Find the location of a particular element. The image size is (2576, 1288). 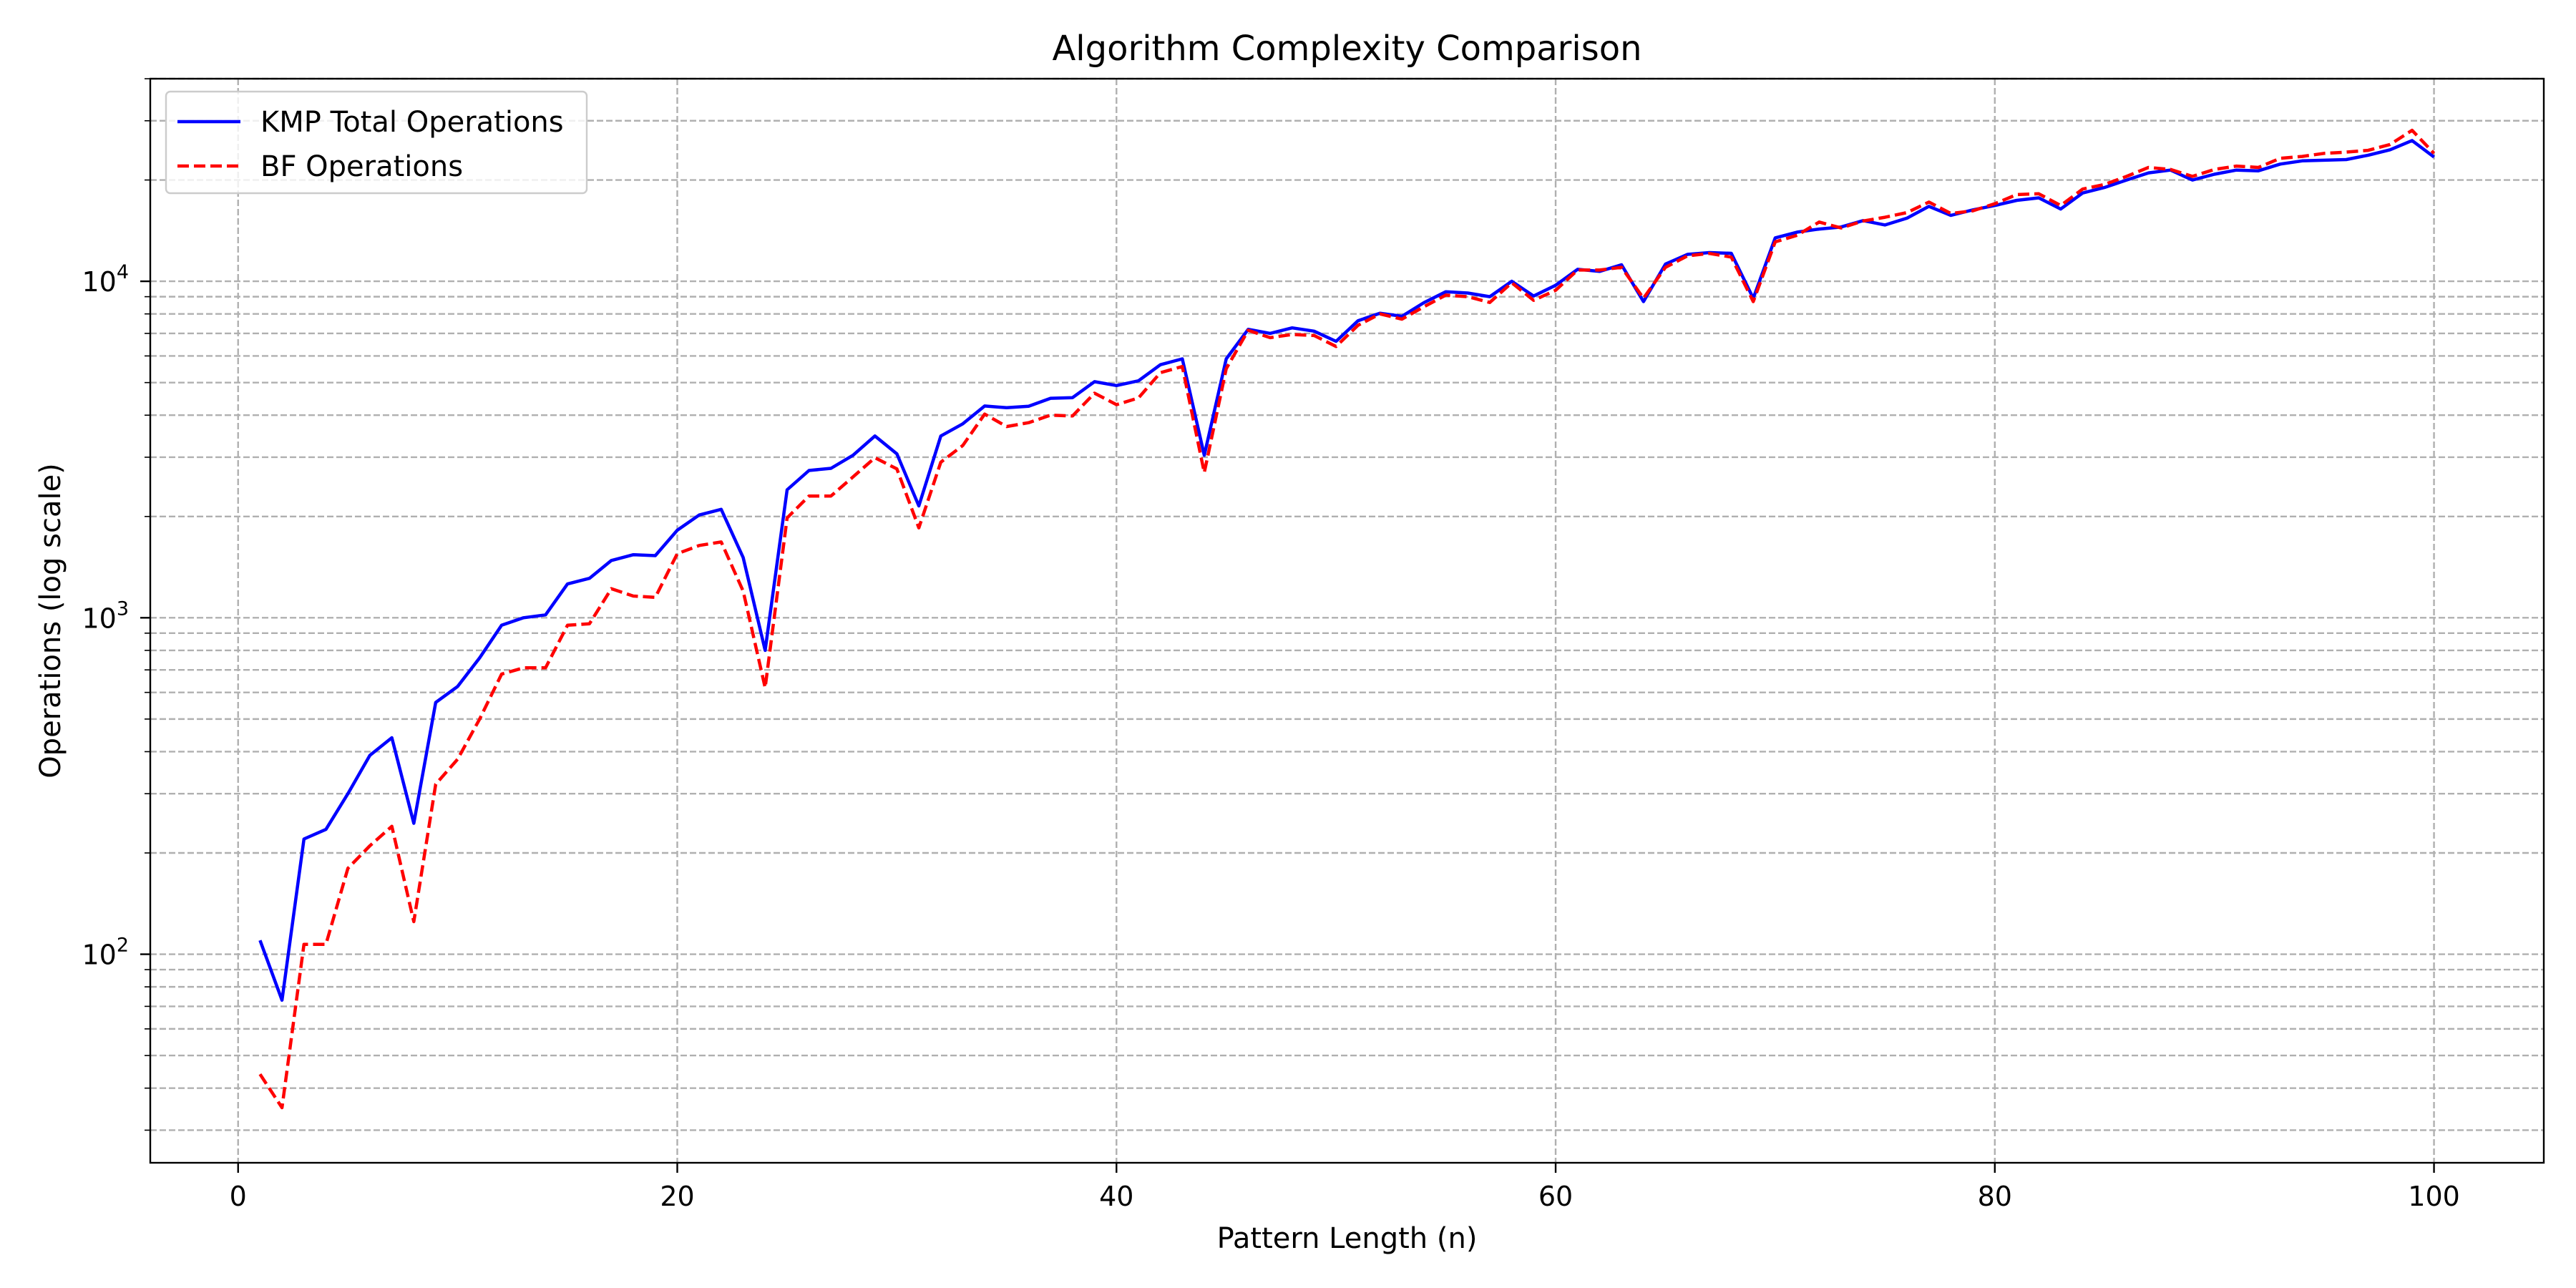

y-tick-label-0: 10² is located at coordinates (105, 953).